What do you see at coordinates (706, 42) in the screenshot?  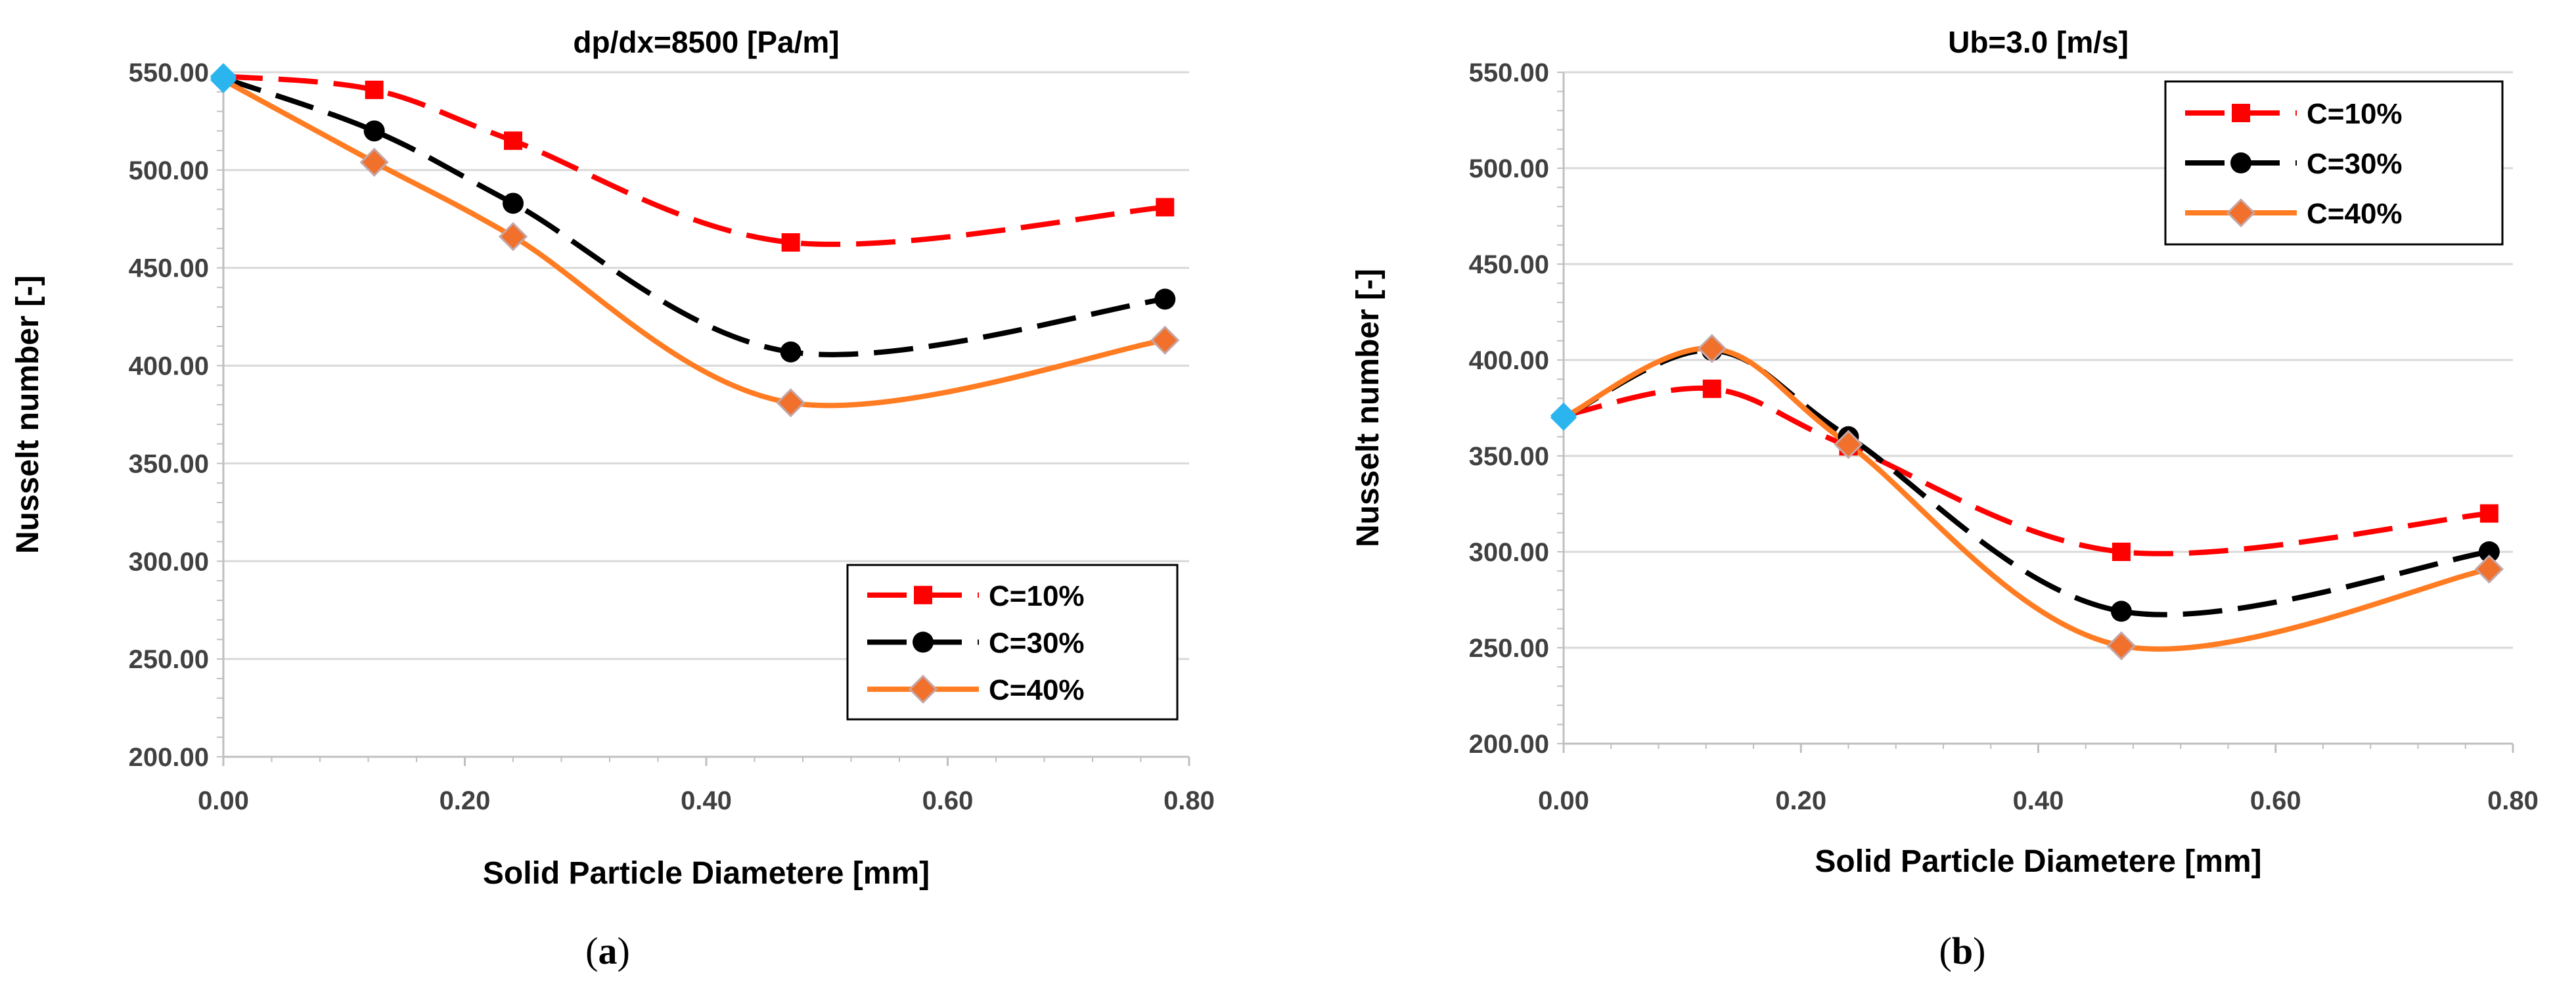 I see `chart-title: dp/dx=8500 [Pa/m]` at bounding box center [706, 42].